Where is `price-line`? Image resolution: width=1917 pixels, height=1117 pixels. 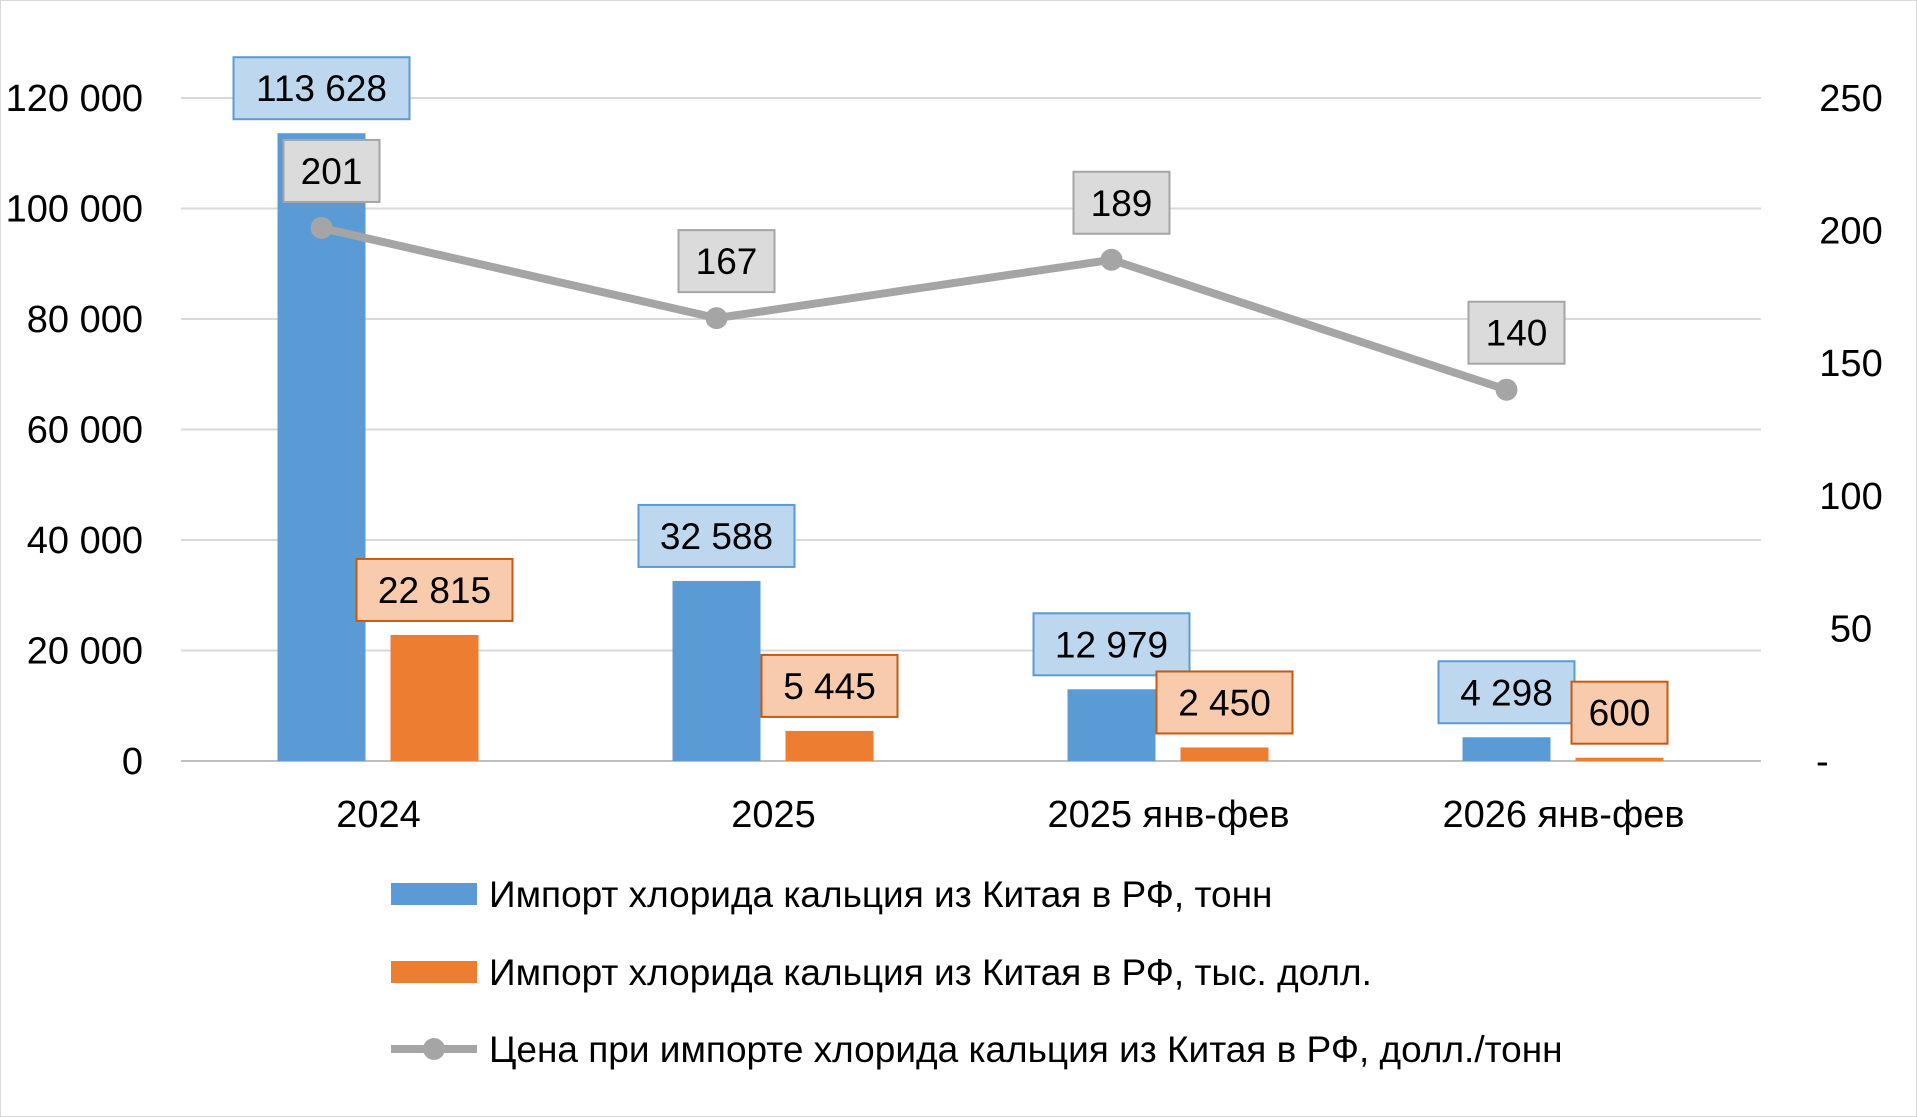 price-line is located at coordinates (914, 309).